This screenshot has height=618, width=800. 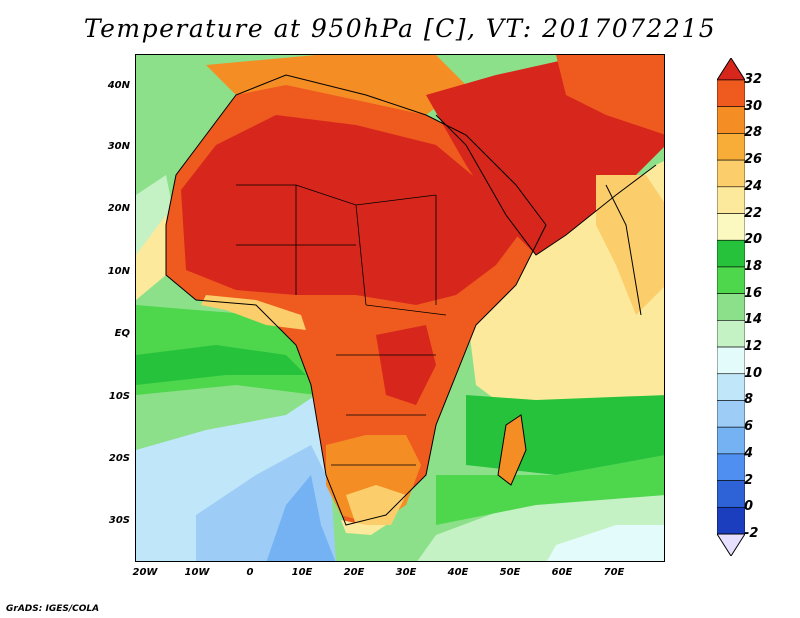 What do you see at coordinates (753, 133) in the screenshot?
I see `colorbar-label: 28` at bounding box center [753, 133].